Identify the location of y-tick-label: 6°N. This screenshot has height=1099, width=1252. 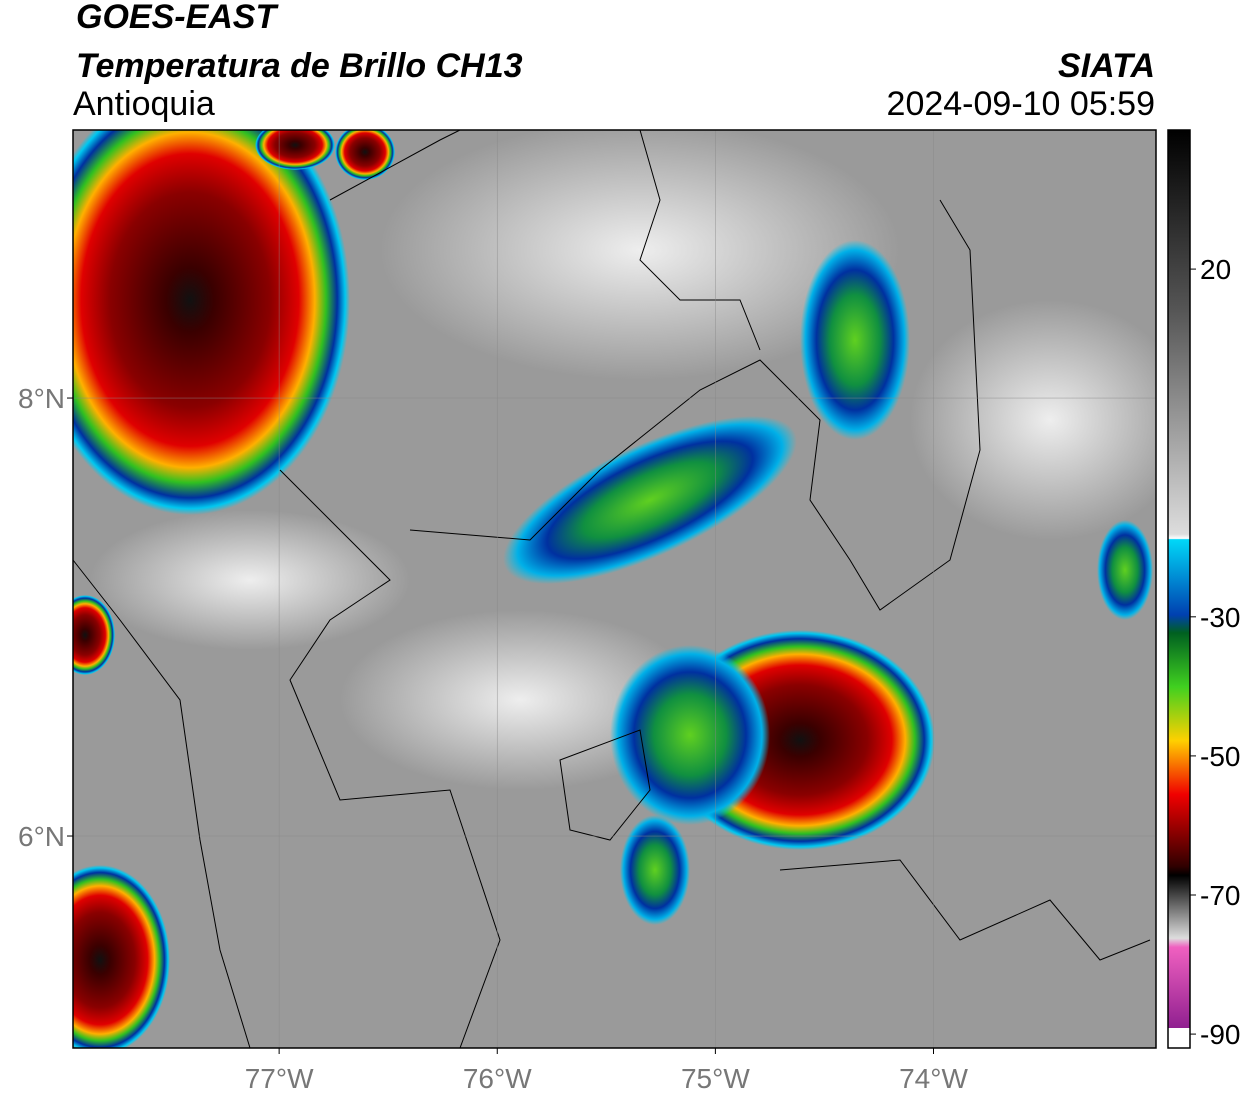
(41, 836).